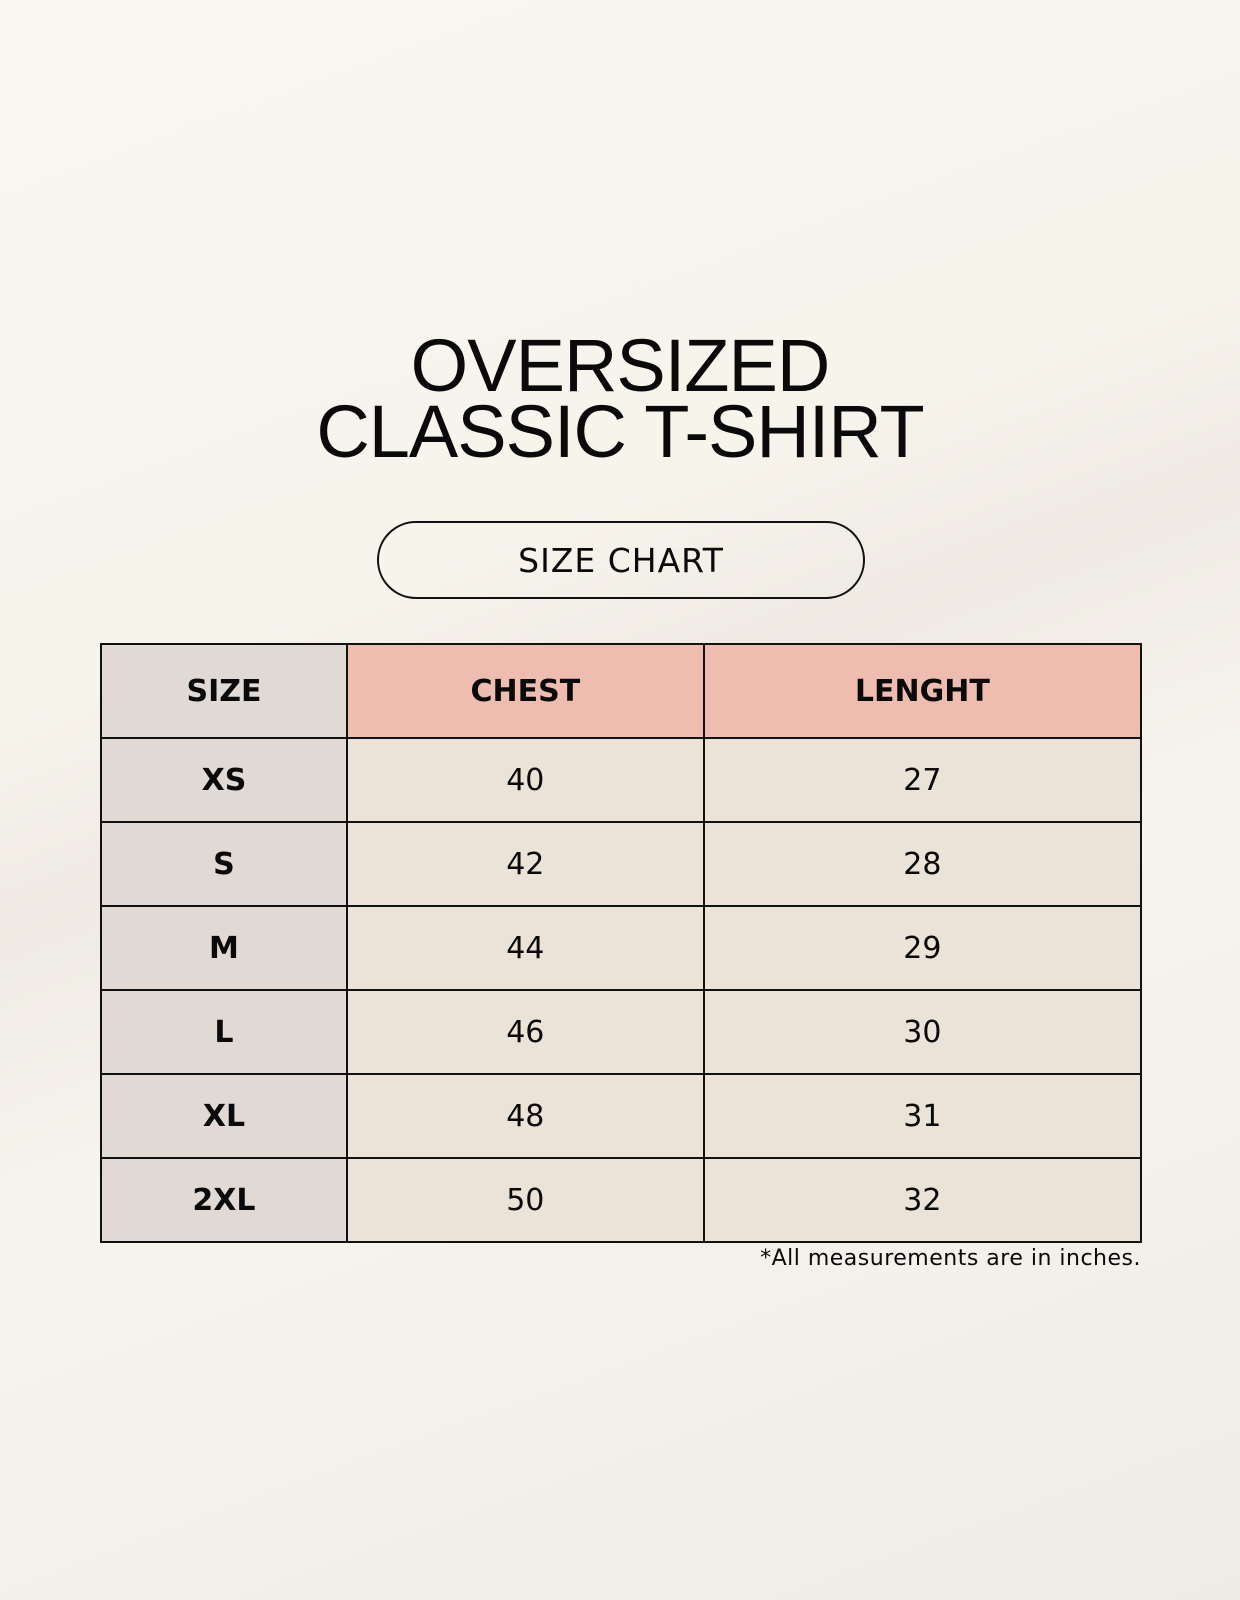 This screenshot has width=1240, height=1600. Describe the element at coordinates (224, 780) in the screenshot. I see `cell-size: XS` at that location.